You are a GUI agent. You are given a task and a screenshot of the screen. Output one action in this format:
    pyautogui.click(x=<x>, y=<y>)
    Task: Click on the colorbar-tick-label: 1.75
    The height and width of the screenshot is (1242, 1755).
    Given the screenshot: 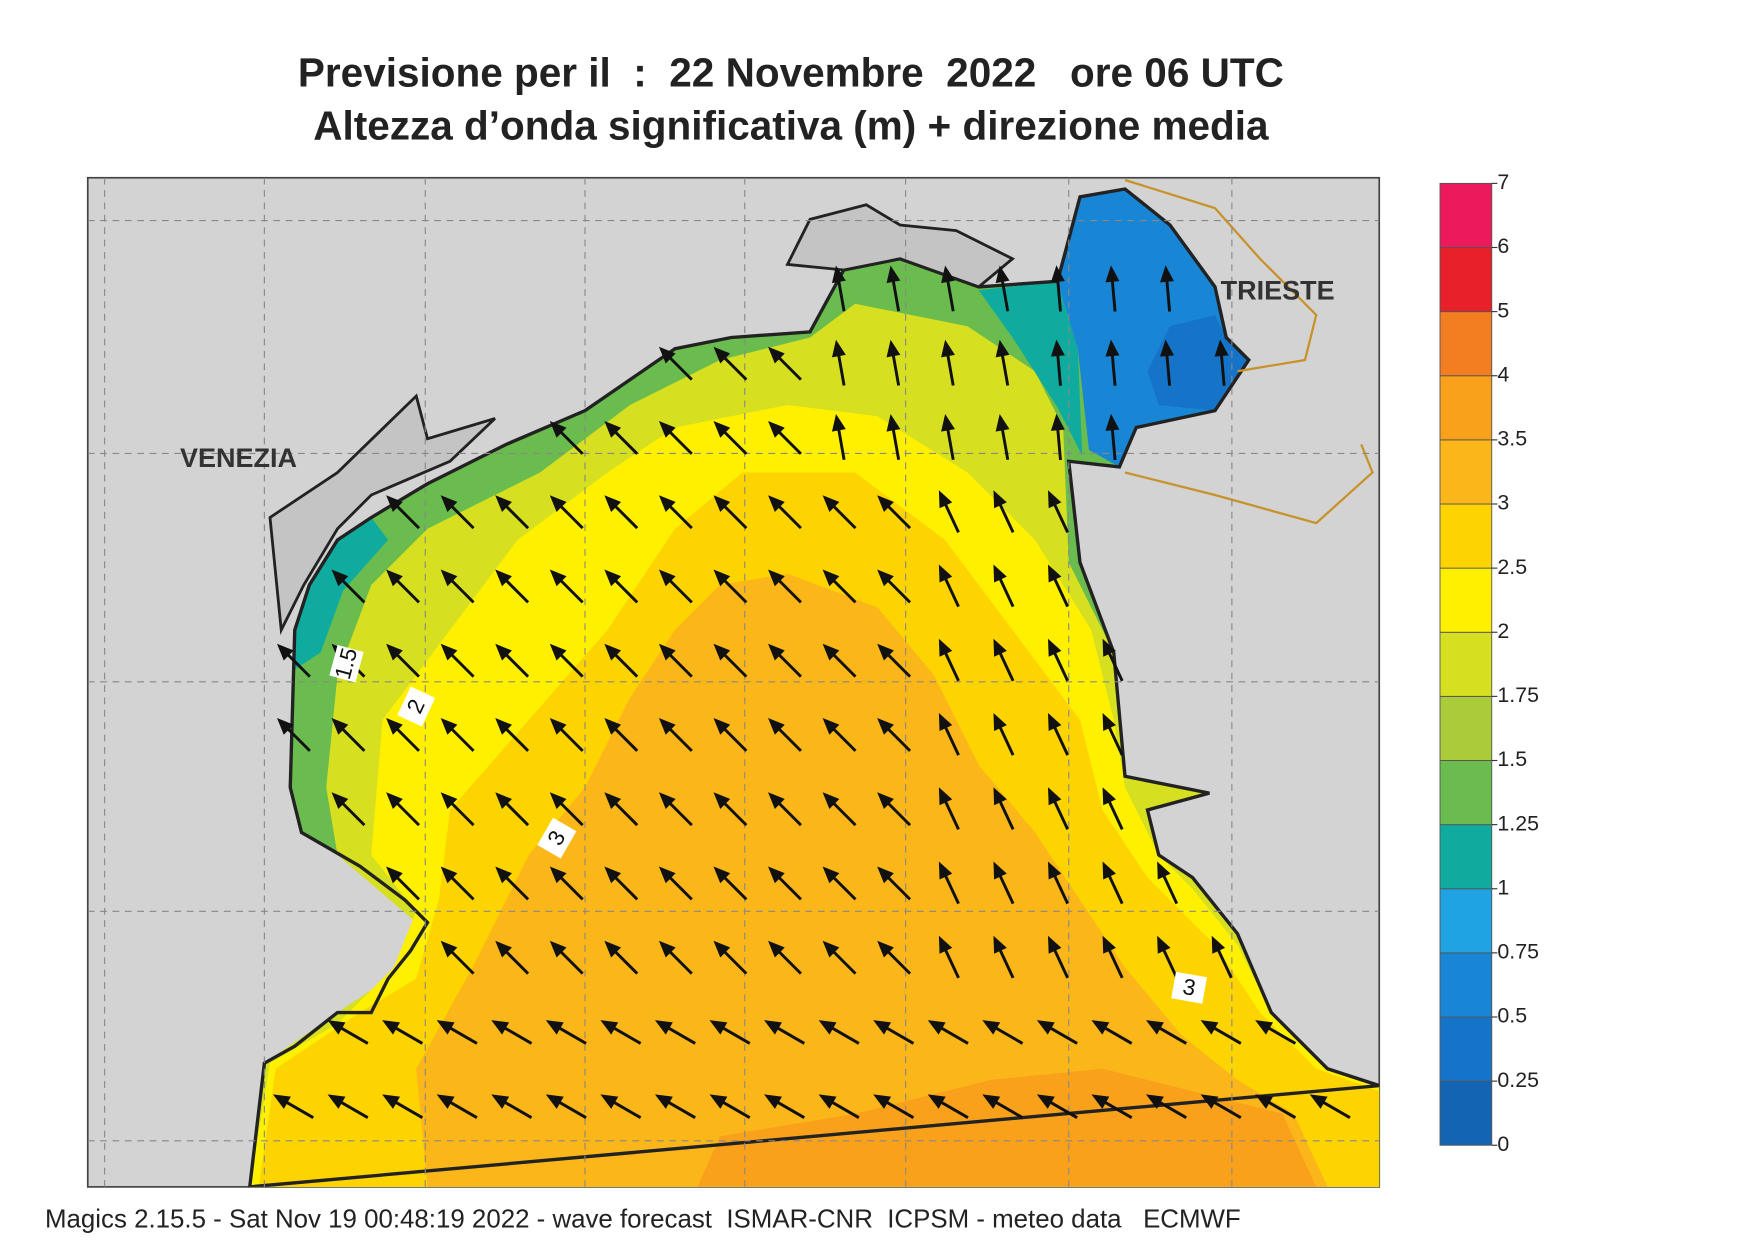 What is the action you would take?
    pyautogui.click(x=1518, y=695)
    